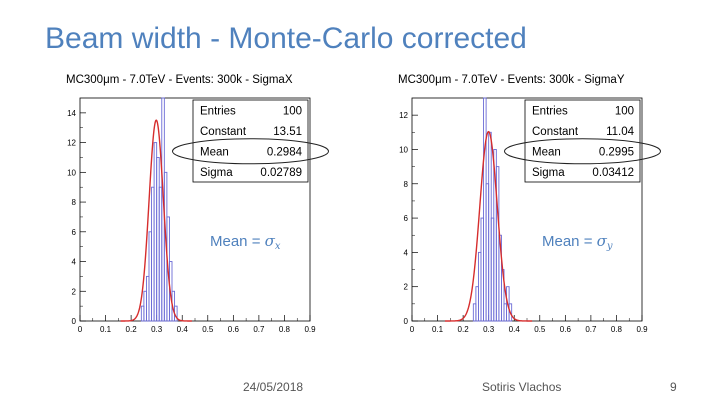  What do you see at coordinates (609, 246) in the screenshot?
I see `annotation-subscript: y` at bounding box center [609, 246].